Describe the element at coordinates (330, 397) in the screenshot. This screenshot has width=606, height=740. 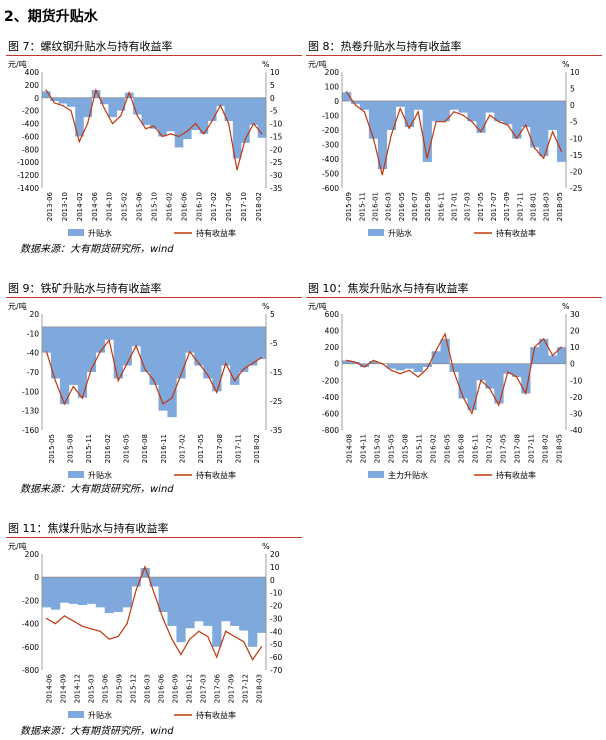
I see `y-tick-label: -400` at that location.